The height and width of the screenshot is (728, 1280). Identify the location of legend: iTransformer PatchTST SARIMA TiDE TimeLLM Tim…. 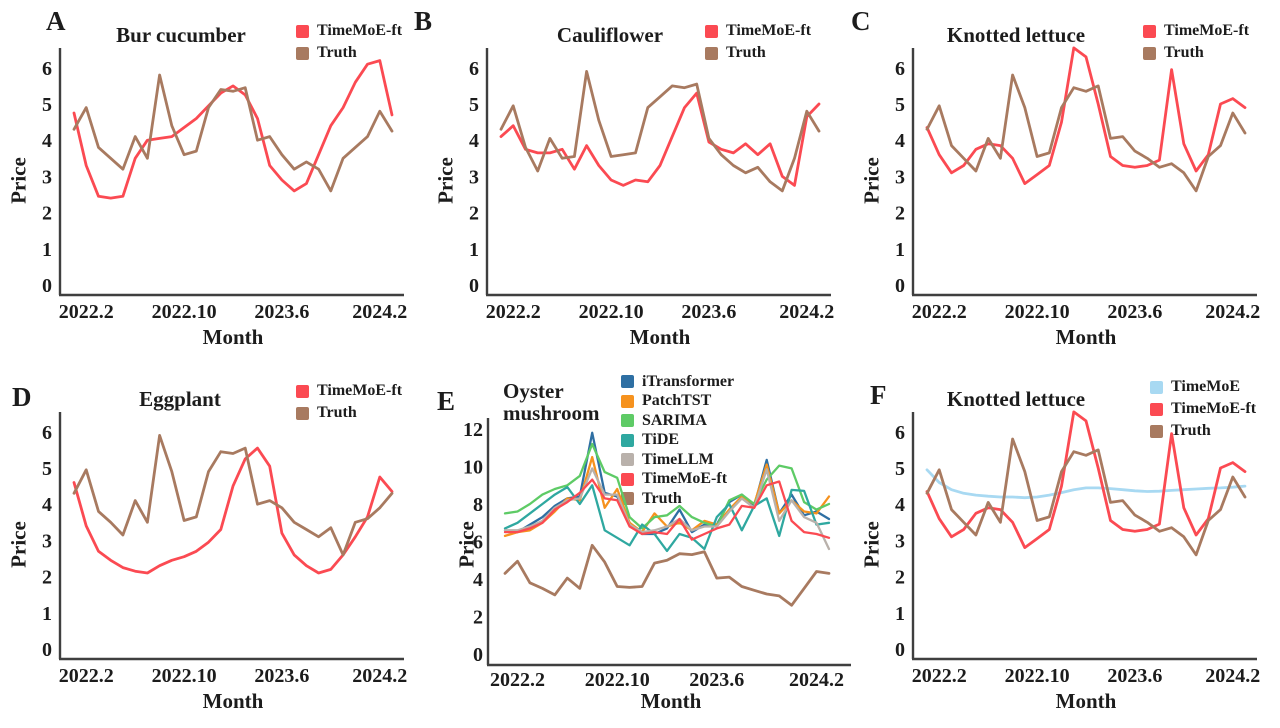
(677, 440).